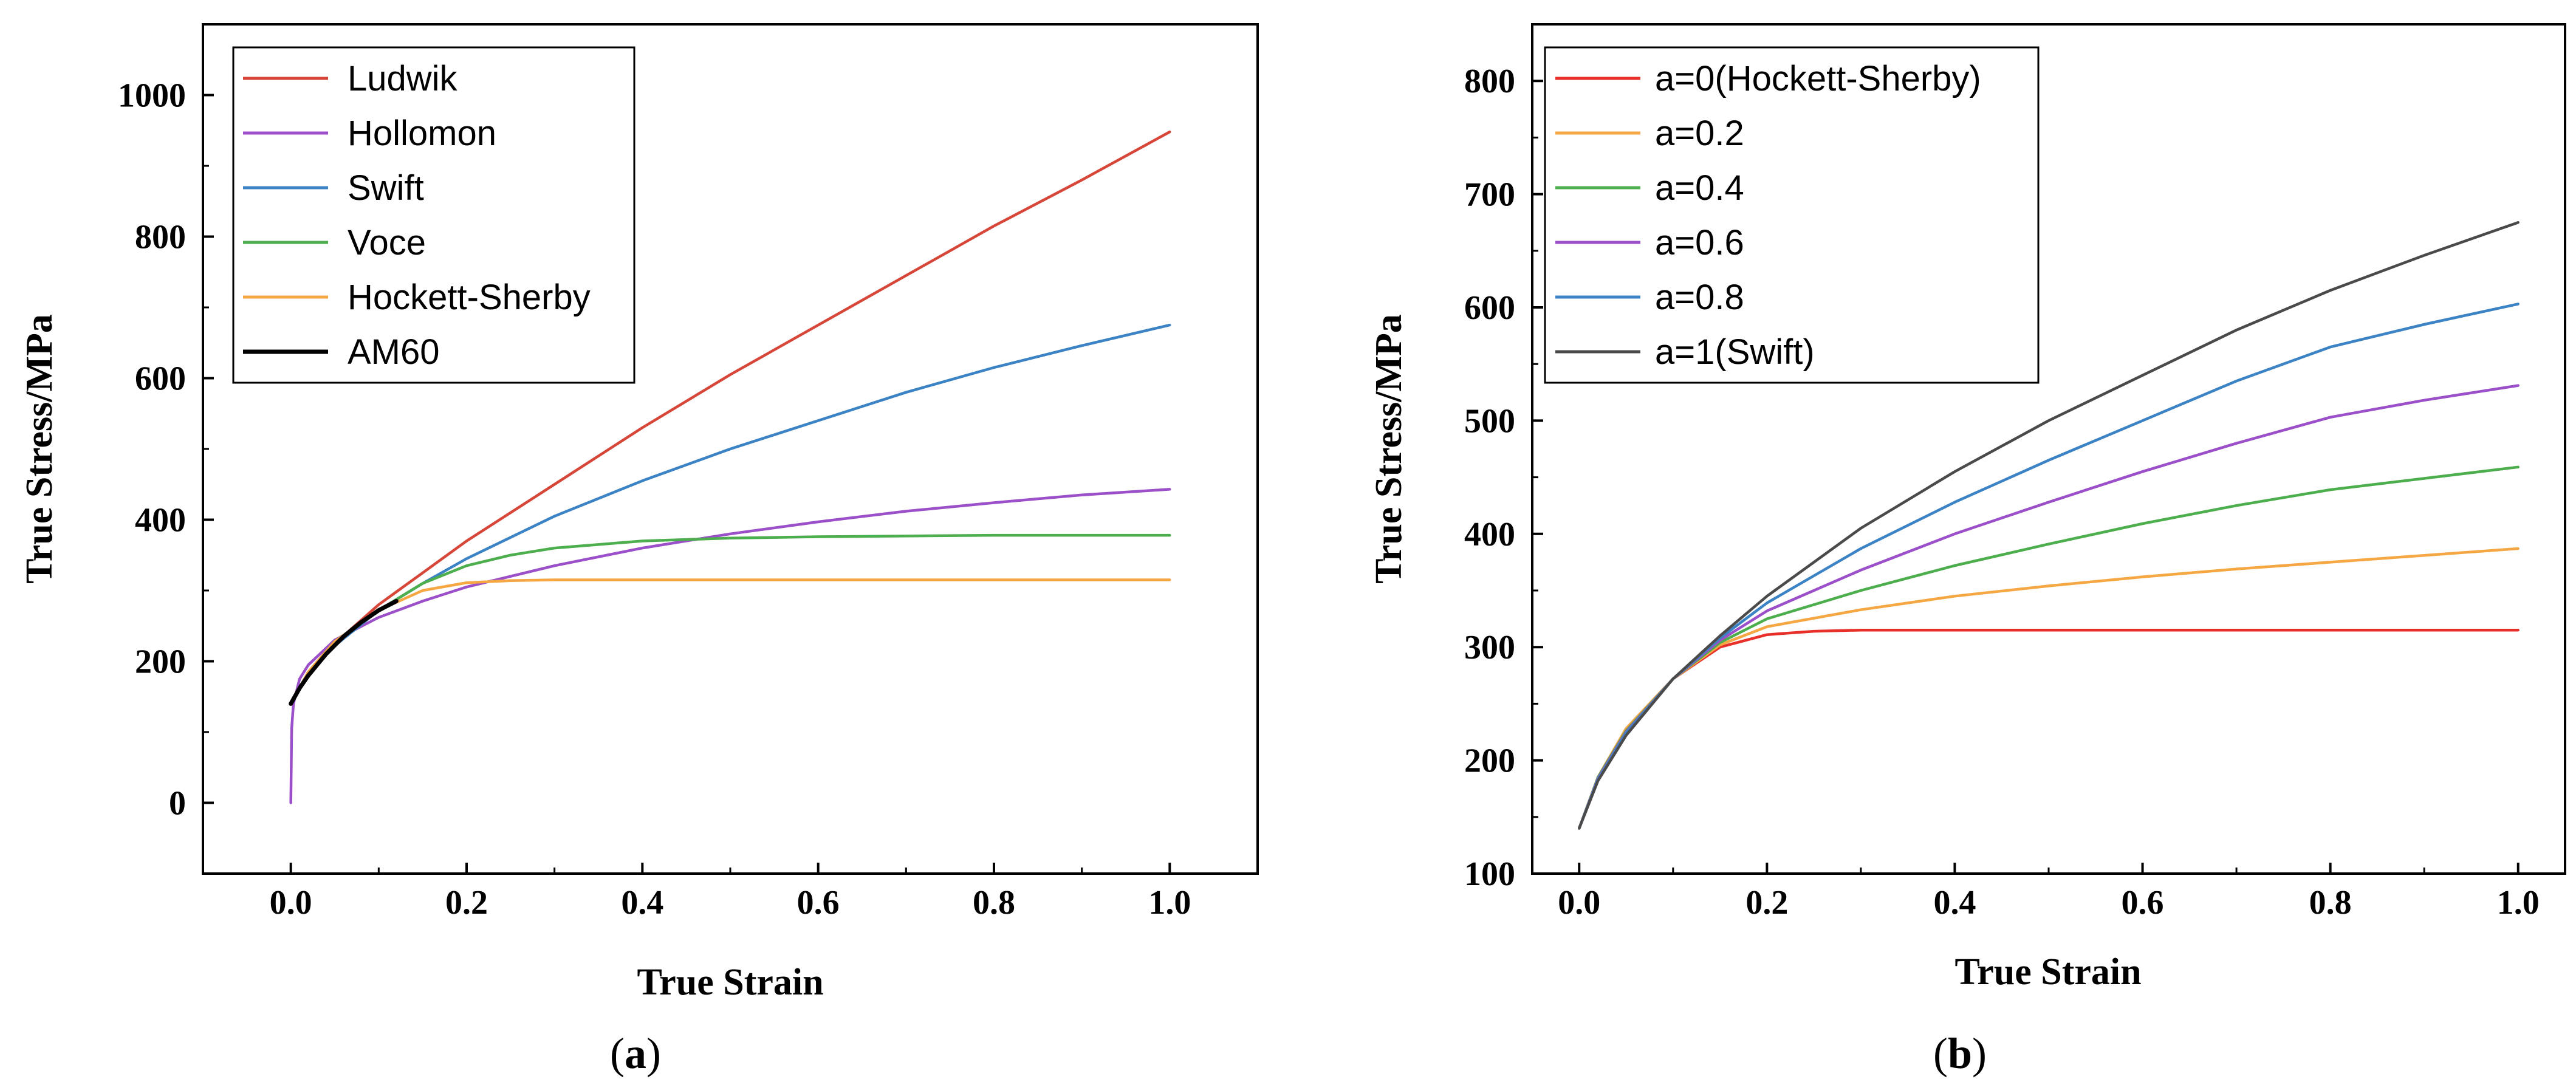  I want to click on panel-b-caption: (b), so click(1960, 1053).